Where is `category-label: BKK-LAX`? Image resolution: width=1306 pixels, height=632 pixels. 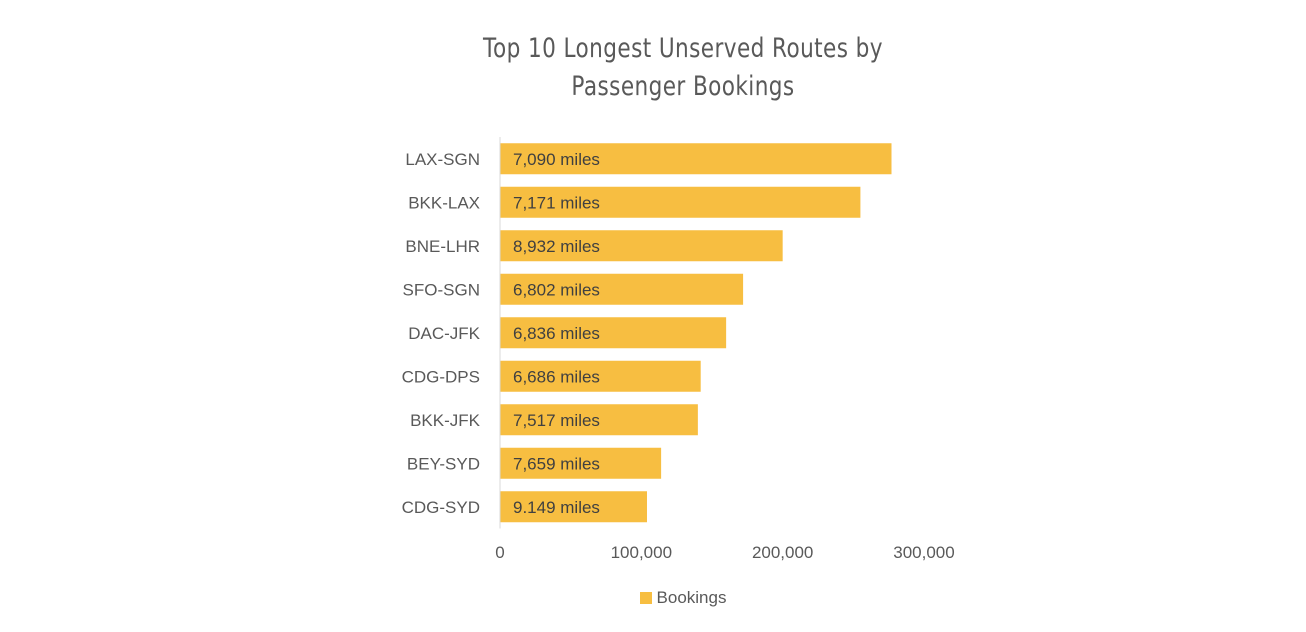 category-label: BKK-LAX is located at coordinates (444, 202).